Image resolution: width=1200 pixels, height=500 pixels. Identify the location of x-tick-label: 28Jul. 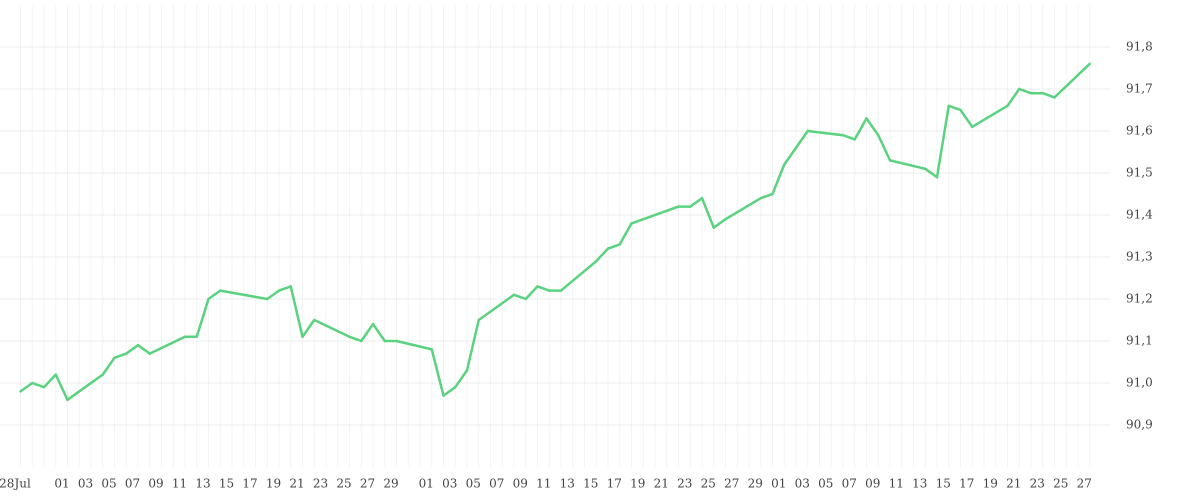
(15, 484).